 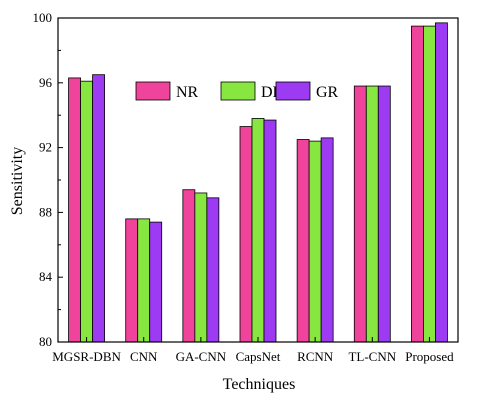 What do you see at coordinates (201, 356) in the screenshot?
I see `x-tick-label: GA-CNN` at bounding box center [201, 356].